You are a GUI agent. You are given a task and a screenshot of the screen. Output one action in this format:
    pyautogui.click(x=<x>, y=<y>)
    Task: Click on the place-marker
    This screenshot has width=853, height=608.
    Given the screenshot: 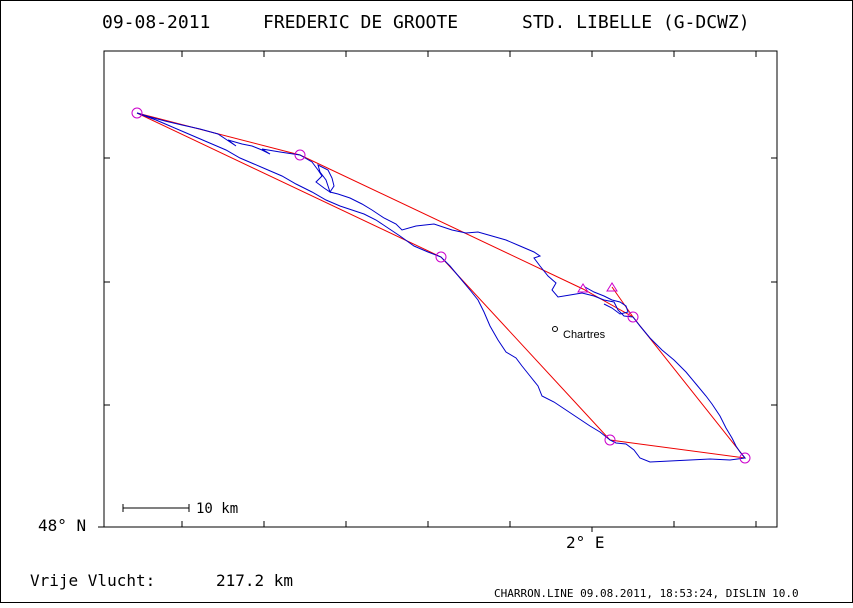 What is the action you would take?
    pyautogui.click(x=555, y=329)
    